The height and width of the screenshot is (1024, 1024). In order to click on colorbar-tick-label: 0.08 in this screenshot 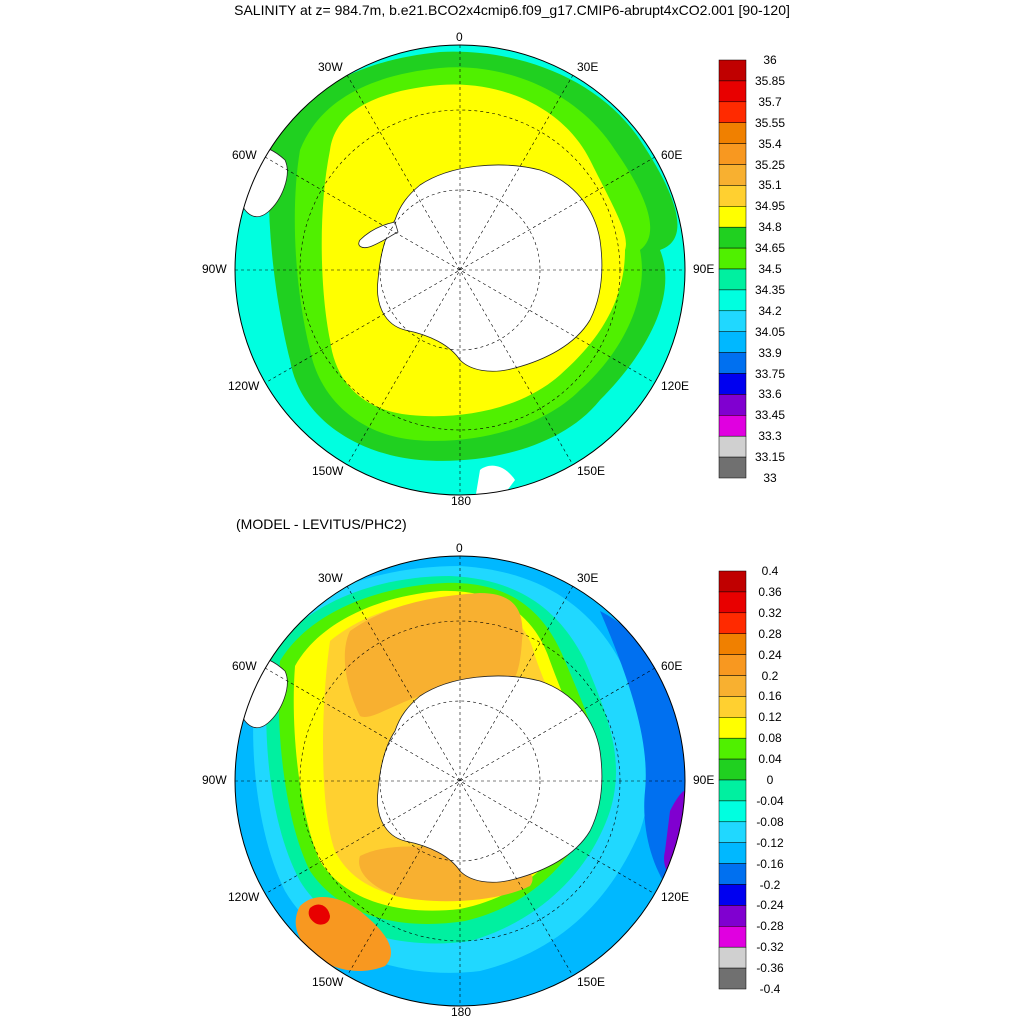, I will do `click(770, 738)`.